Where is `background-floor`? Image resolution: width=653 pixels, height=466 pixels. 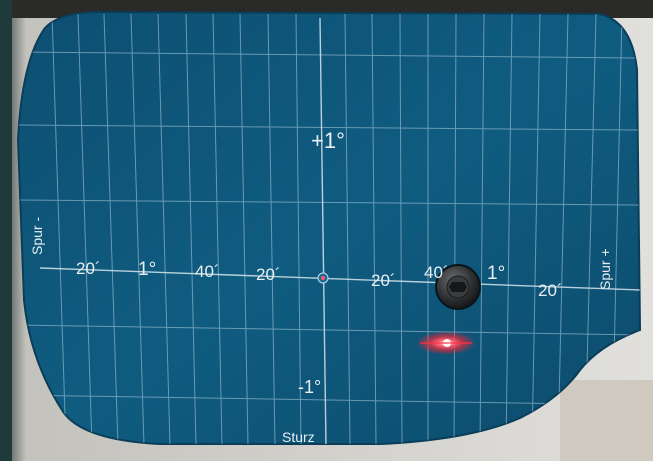 background-floor is located at coordinates (606, 420).